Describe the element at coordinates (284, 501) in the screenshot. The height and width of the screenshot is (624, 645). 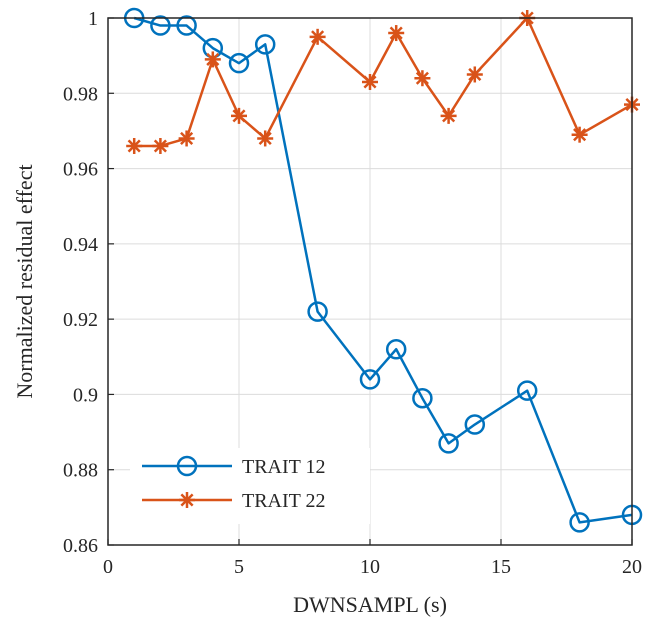
I see `legend-label: TRAIT 22` at that location.